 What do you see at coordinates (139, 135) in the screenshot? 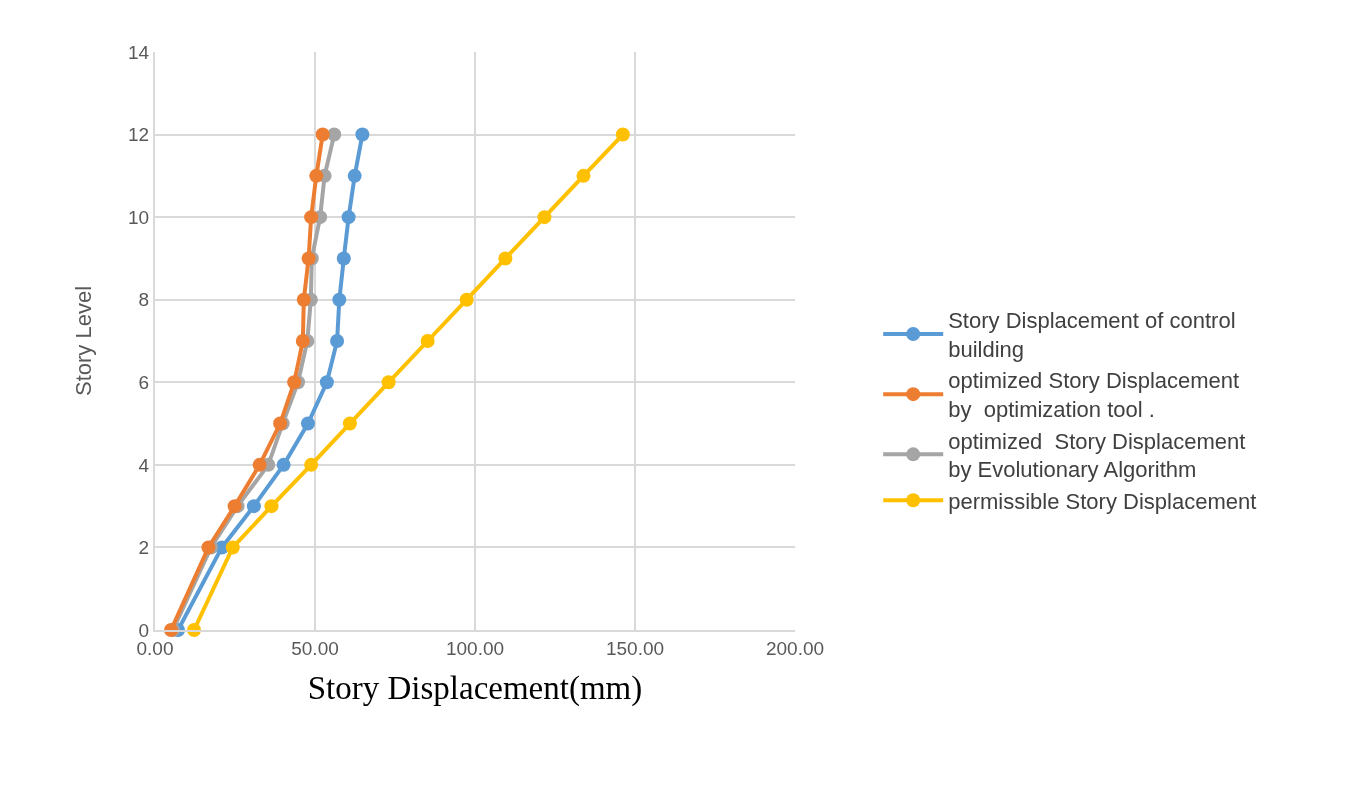
I see `y-tick-label: 12` at bounding box center [139, 135].